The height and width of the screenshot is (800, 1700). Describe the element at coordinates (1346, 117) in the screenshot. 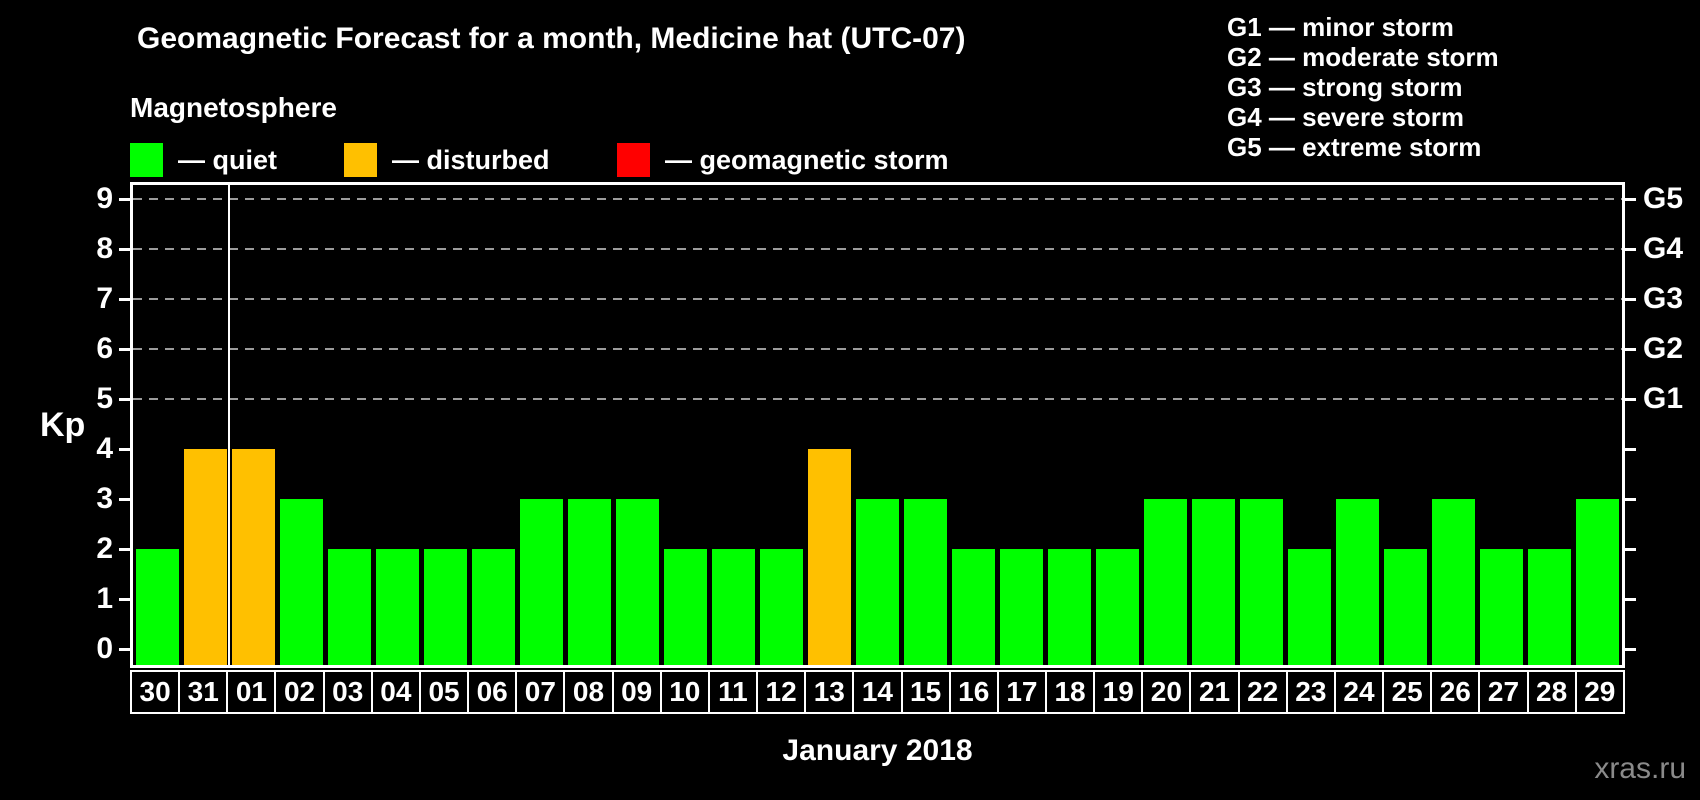

I see `storm-scale-legend-line-g4: G4 — severe storm` at that location.